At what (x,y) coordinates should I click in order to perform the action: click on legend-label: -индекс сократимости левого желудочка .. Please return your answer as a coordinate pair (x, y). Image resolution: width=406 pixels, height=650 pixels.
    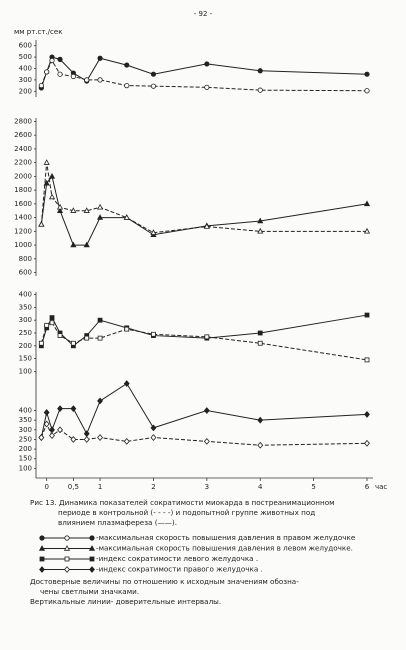
    Looking at the image, I should click on (177, 558).